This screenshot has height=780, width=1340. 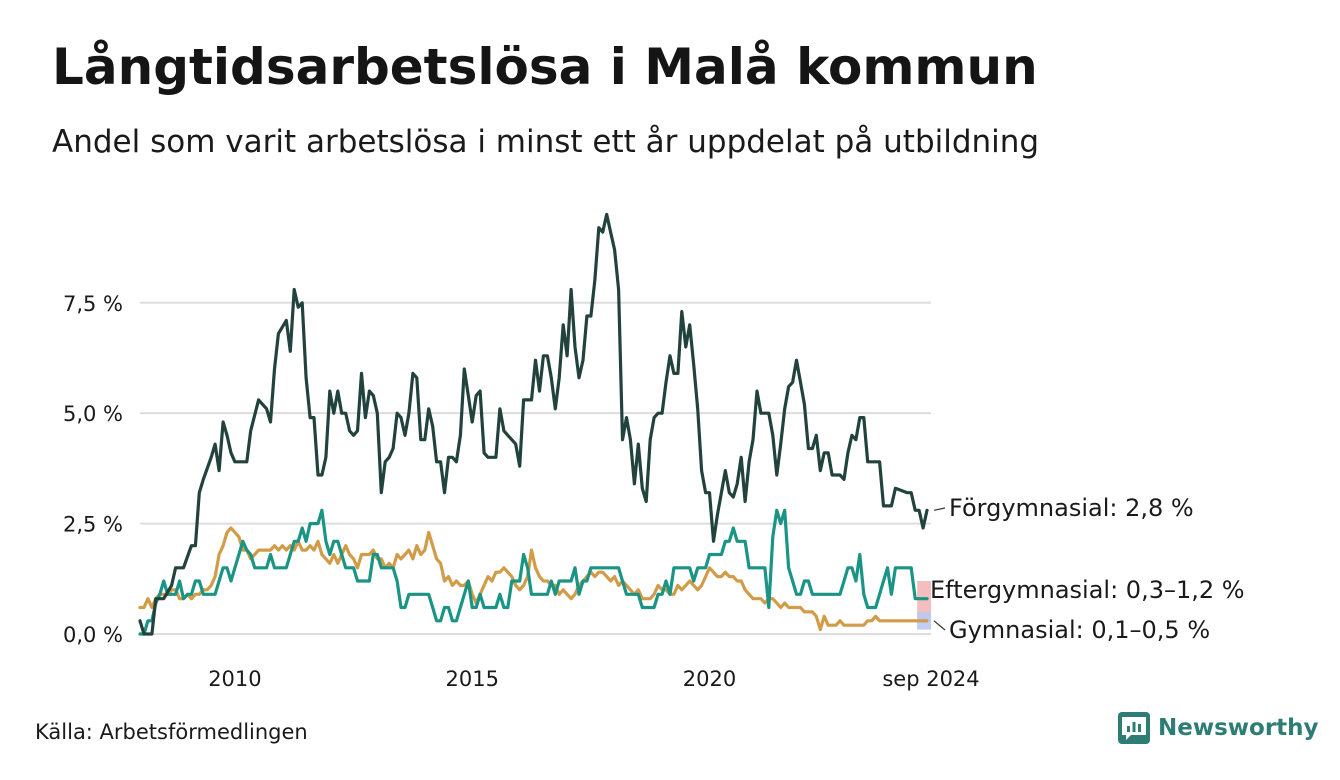 I want to click on forgymnasial-end-label: Förgymnasial: 2,8 %, so click(x=1071, y=508).